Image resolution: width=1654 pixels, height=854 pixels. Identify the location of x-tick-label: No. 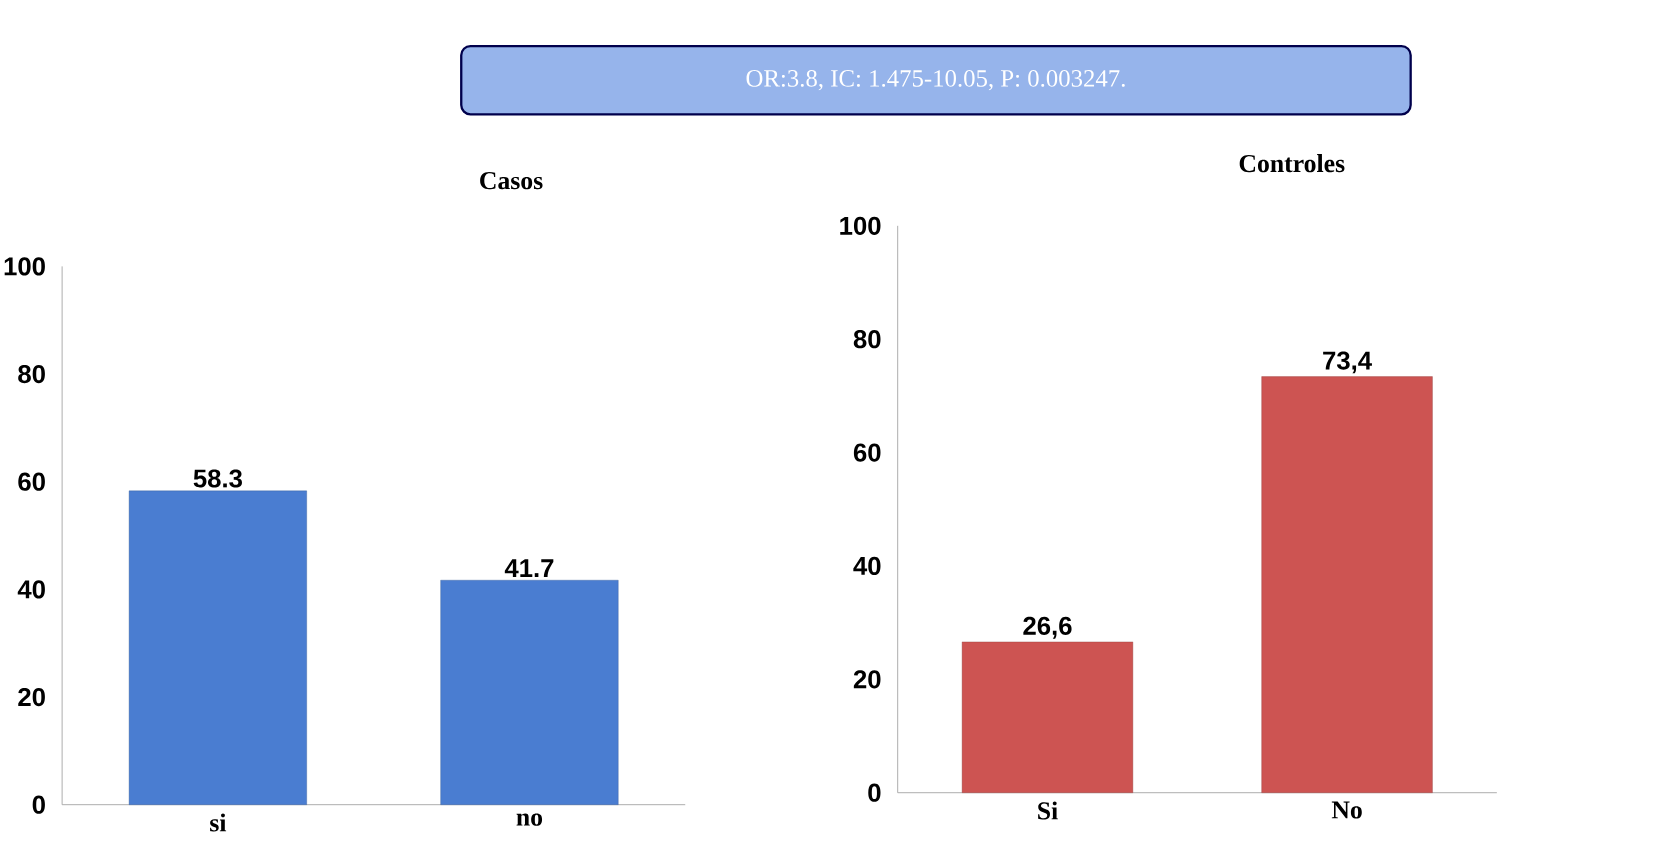
(1346, 810).